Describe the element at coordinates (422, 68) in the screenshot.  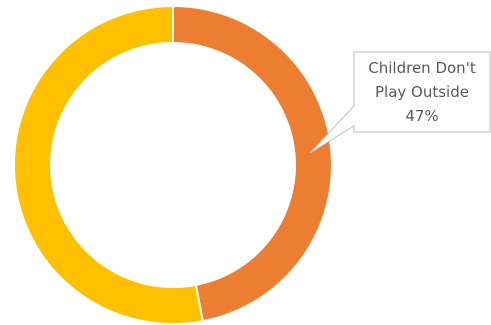
I see `data-label-line-1: Children Don't` at that location.